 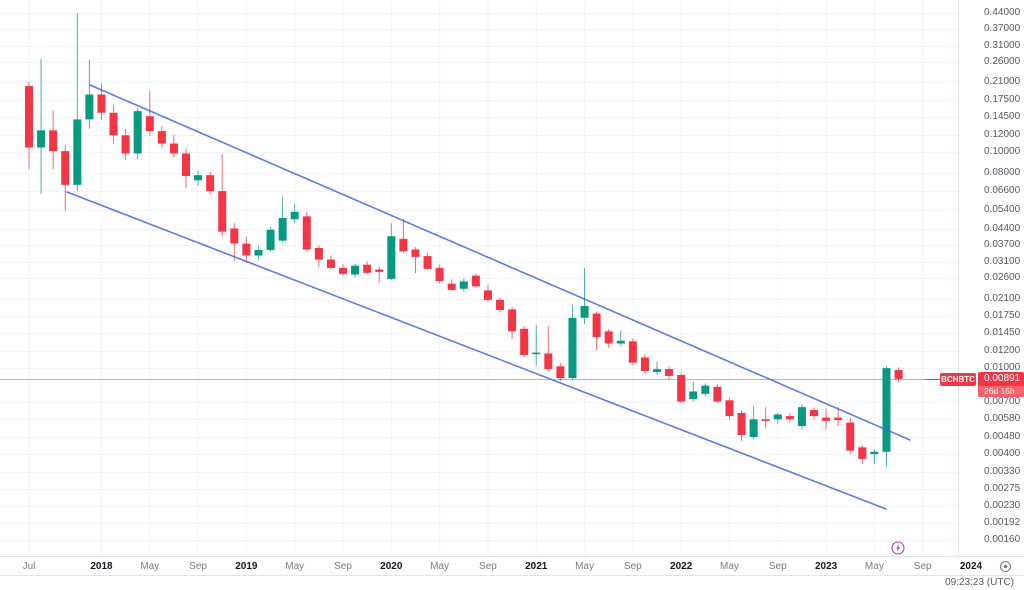 I want to click on y-axis-label: 0.00275, so click(x=1002, y=489).